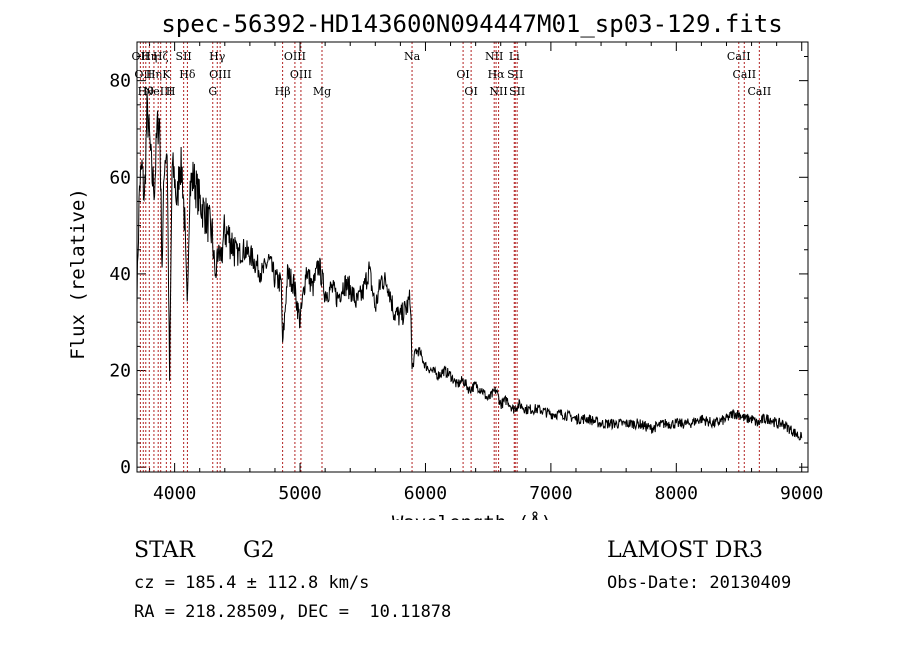 Image resolution: width=900 pixels, height=649 pixels. What do you see at coordinates (412, 56) in the screenshot?
I see `spectral-line-label: Na` at bounding box center [412, 56].